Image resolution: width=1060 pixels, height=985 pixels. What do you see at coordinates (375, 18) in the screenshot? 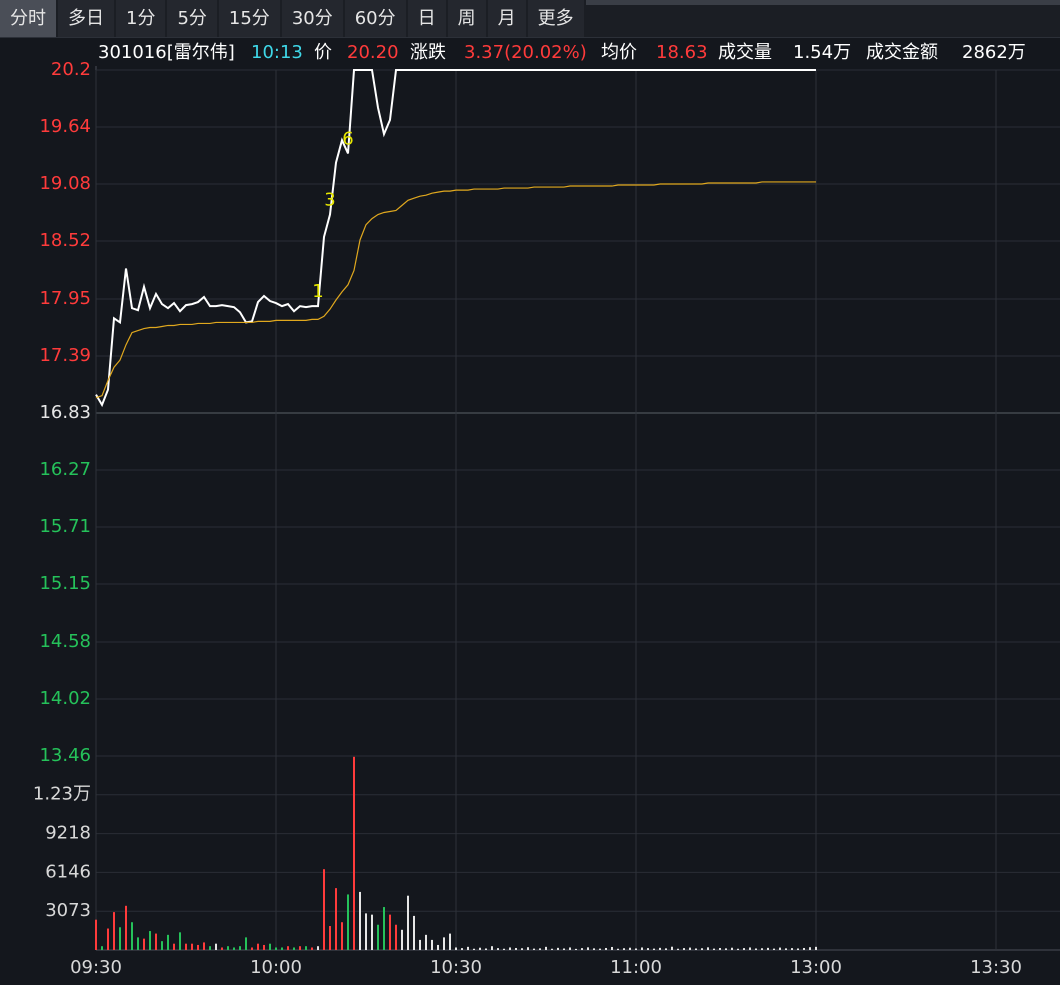
I see `tab: 60分` at bounding box center [375, 18].